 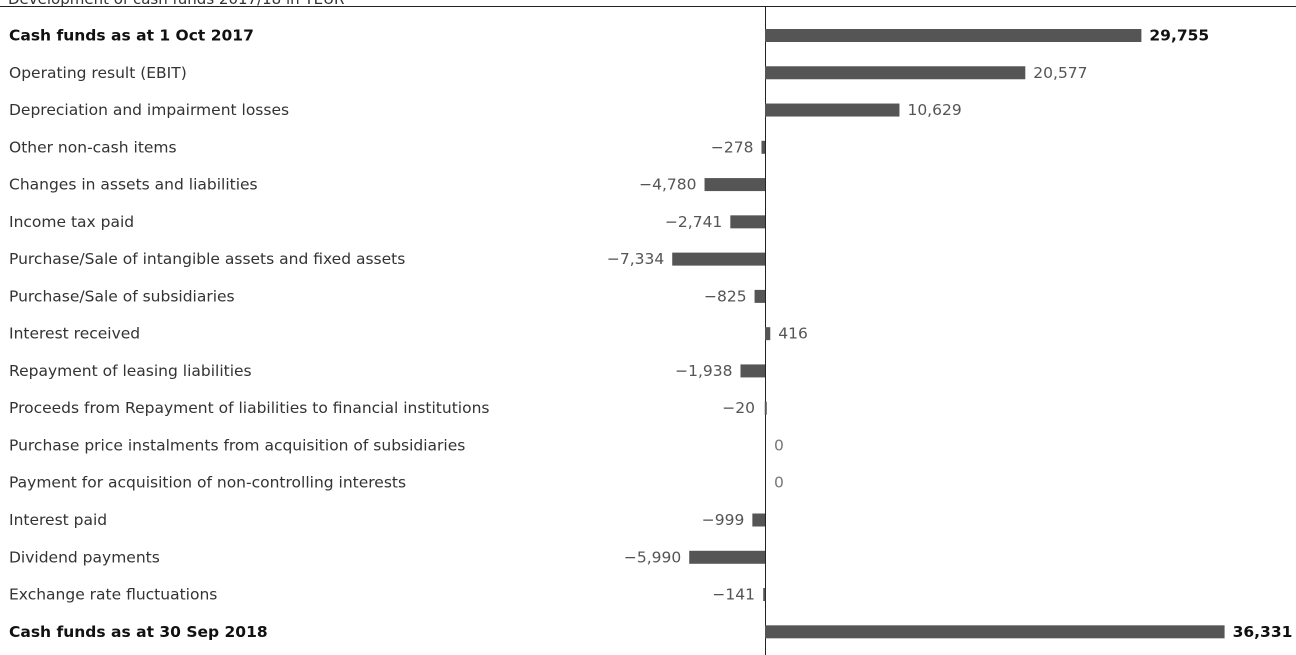 What do you see at coordinates (738, 408) in the screenshot?
I see `value-label: −20` at bounding box center [738, 408].